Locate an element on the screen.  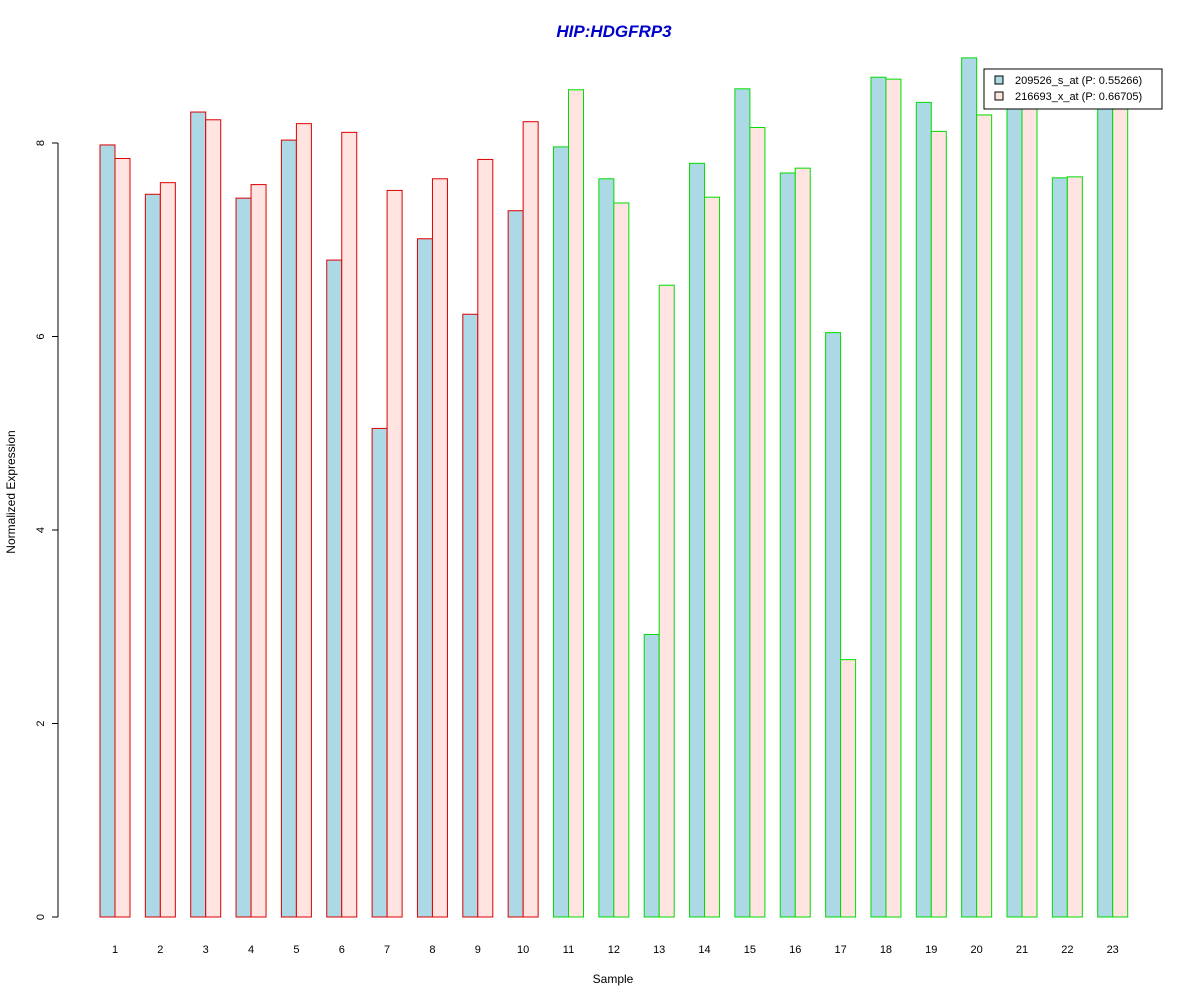
x-tick-label: 15 is located at coordinates (750, 950).